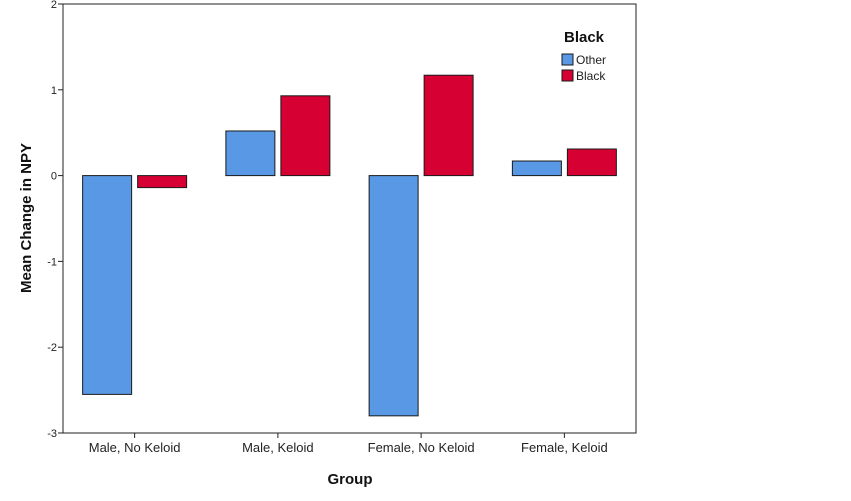 Image resolution: width=851 pixels, height=501 pixels. What do you see at coordinates (278, 447) in the screenshot?
I see `x-tick-label: Male, Keloid` at bounding box center [278, 447].